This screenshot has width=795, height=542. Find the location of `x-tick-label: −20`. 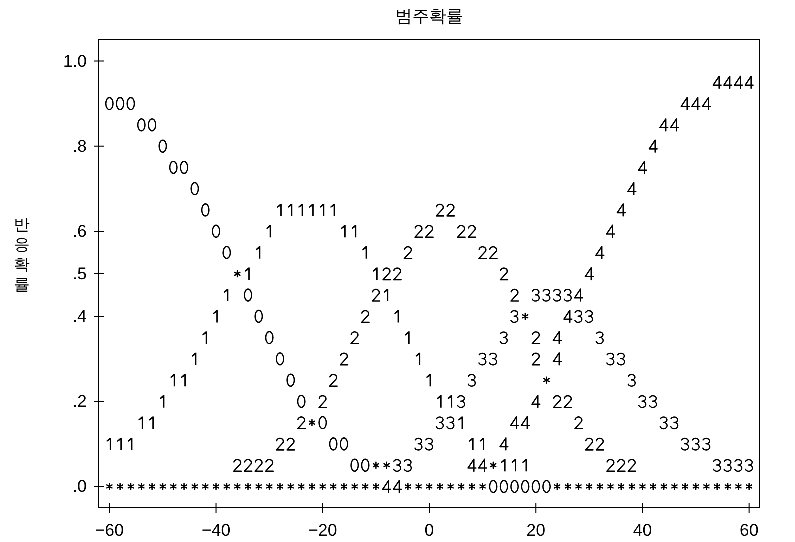

x-tick-label: −20 is located at coordinates (323, 530).